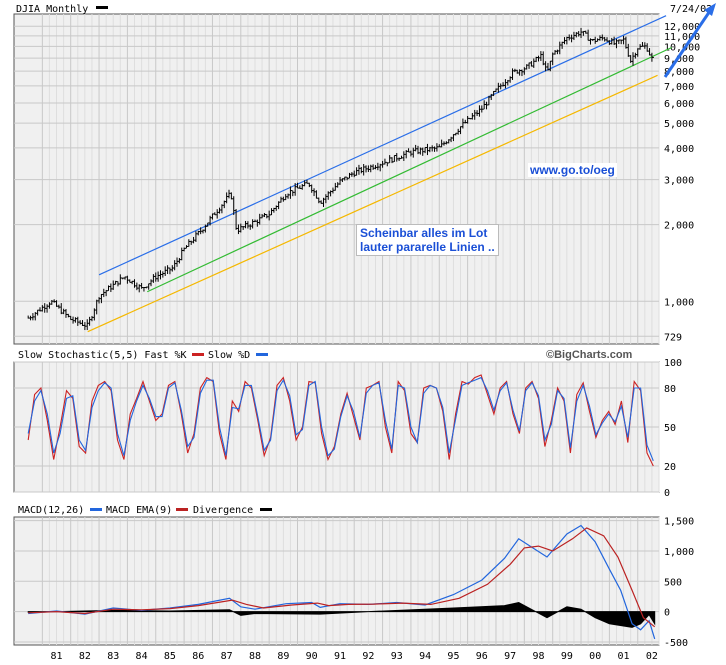 Image resolution: width=726 pixels, height=665 pixels. What do you see at coordinates (170, 656) in the screenshot?
I see `x-tick-label: 85` at bounding box center [170, 656].